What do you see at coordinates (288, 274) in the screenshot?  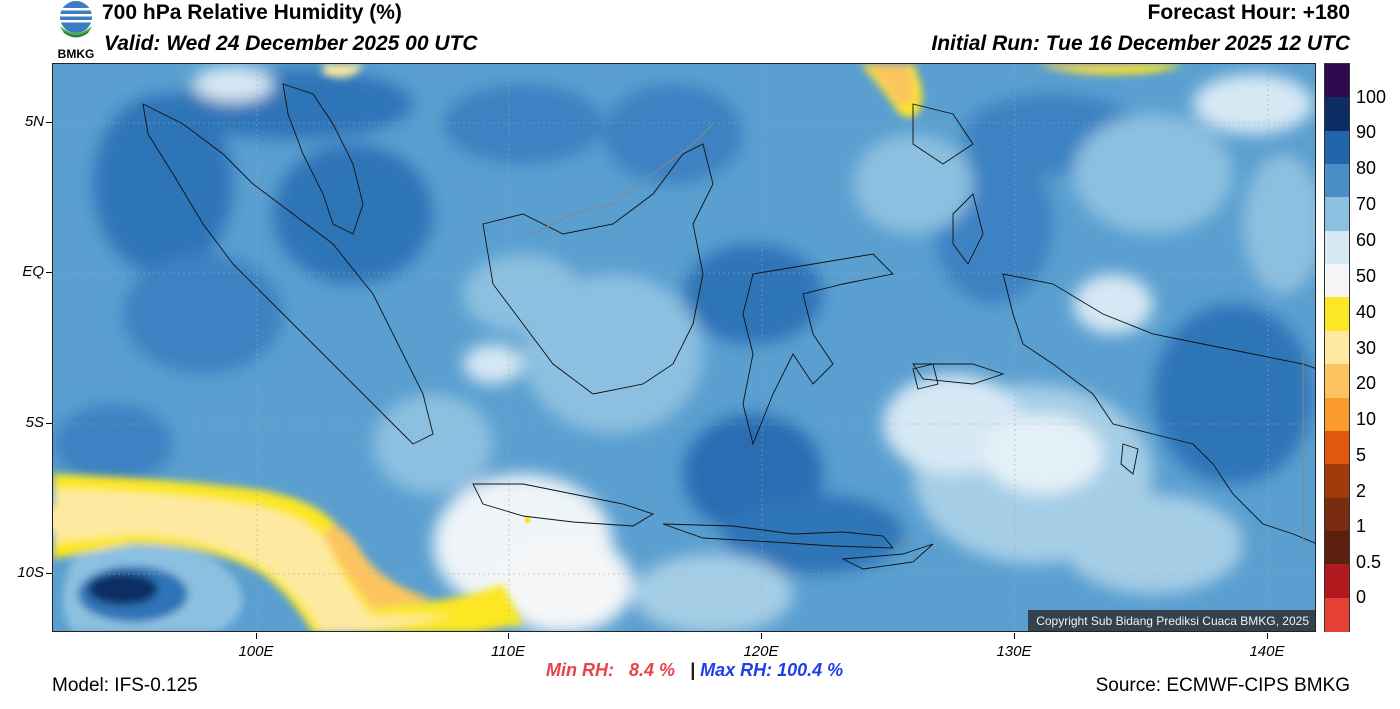 I see `coast-sumatra` at bounding box center [288, 274].